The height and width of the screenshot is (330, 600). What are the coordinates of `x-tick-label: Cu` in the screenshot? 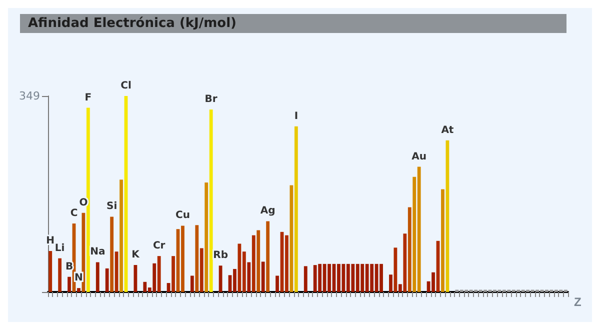 It's located at (182, 216).